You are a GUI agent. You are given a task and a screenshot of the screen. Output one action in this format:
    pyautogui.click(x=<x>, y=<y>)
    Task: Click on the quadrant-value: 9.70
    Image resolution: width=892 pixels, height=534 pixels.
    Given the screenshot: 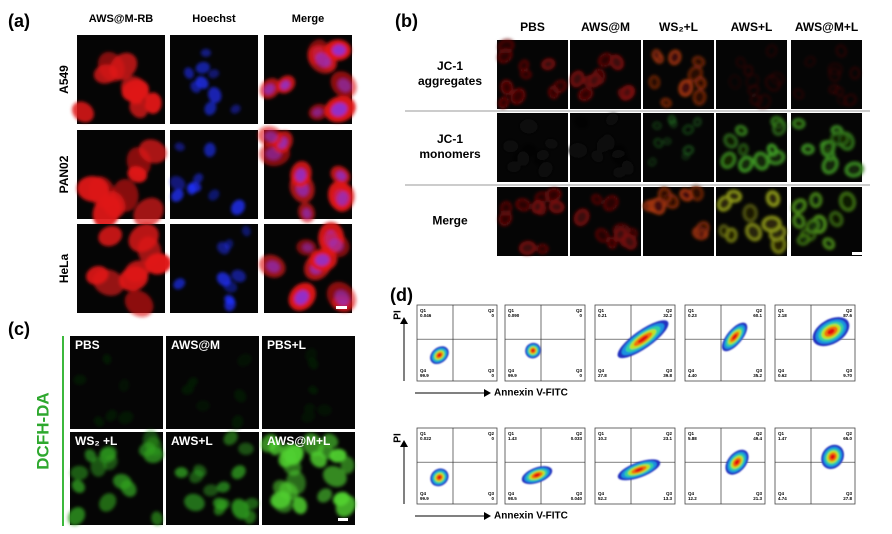 What is the action you would take?
    pyautogui.click(x=847, y=375)
    